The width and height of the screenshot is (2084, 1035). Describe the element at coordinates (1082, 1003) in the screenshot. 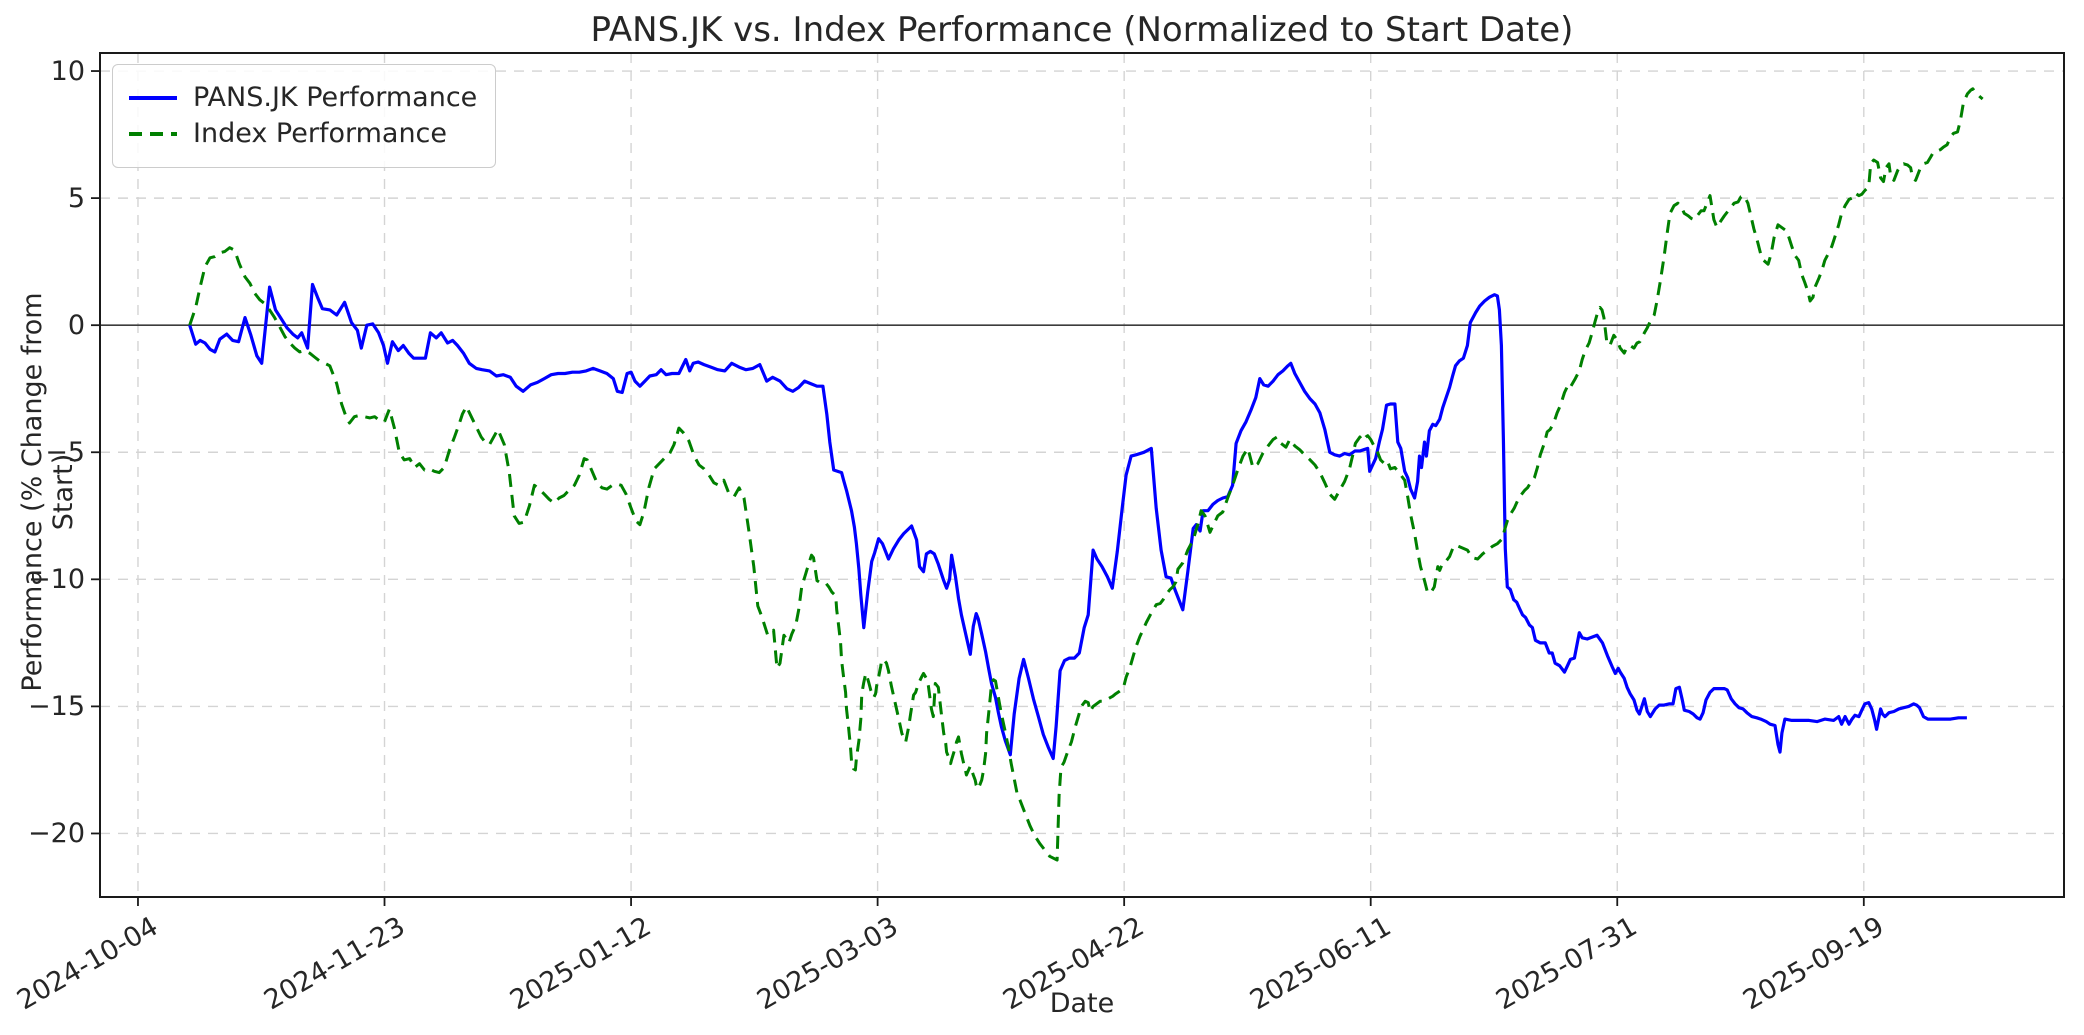

I see `x-axis-label: Date` at that location.